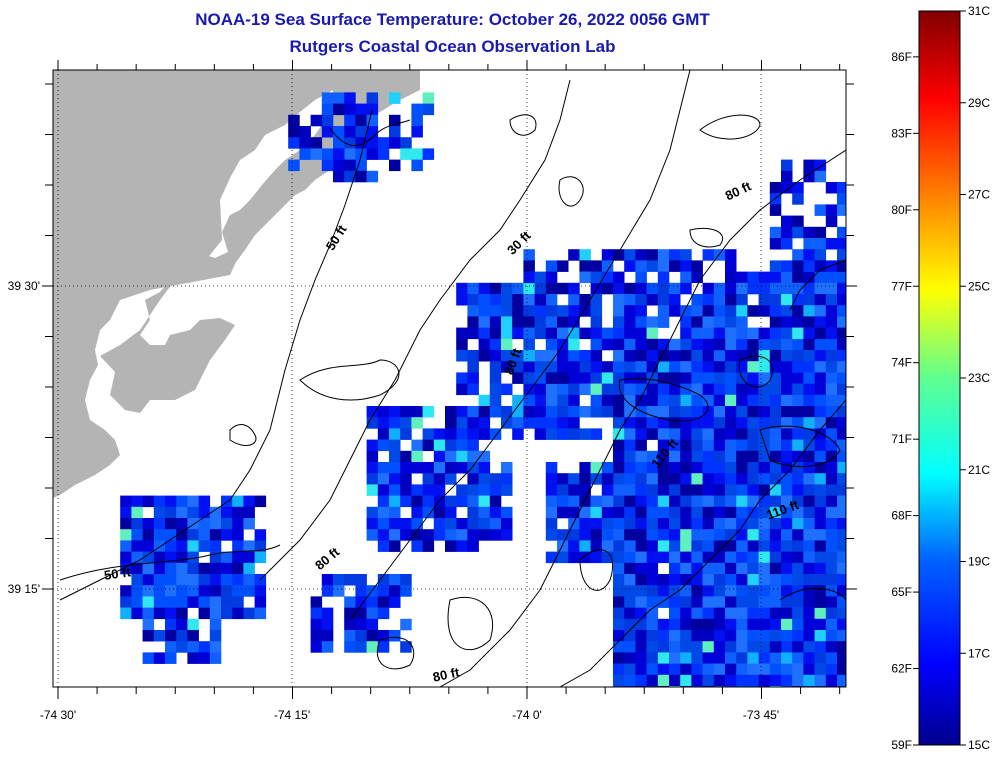 The width and height of the screenshot is (1000, 761). What do you see at coordinates (901, 57) in the screenshot?
I see `colorbar-label-fahrenheit: 86F` at bounding box center [901, 57].